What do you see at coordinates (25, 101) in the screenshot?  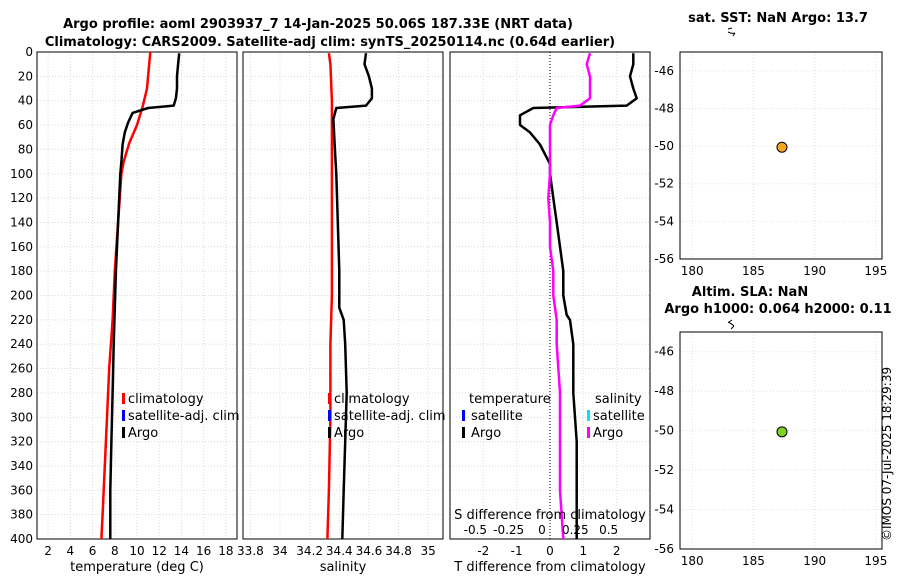 I see `y-tick-label: 40` at bounding box center [25, 101].